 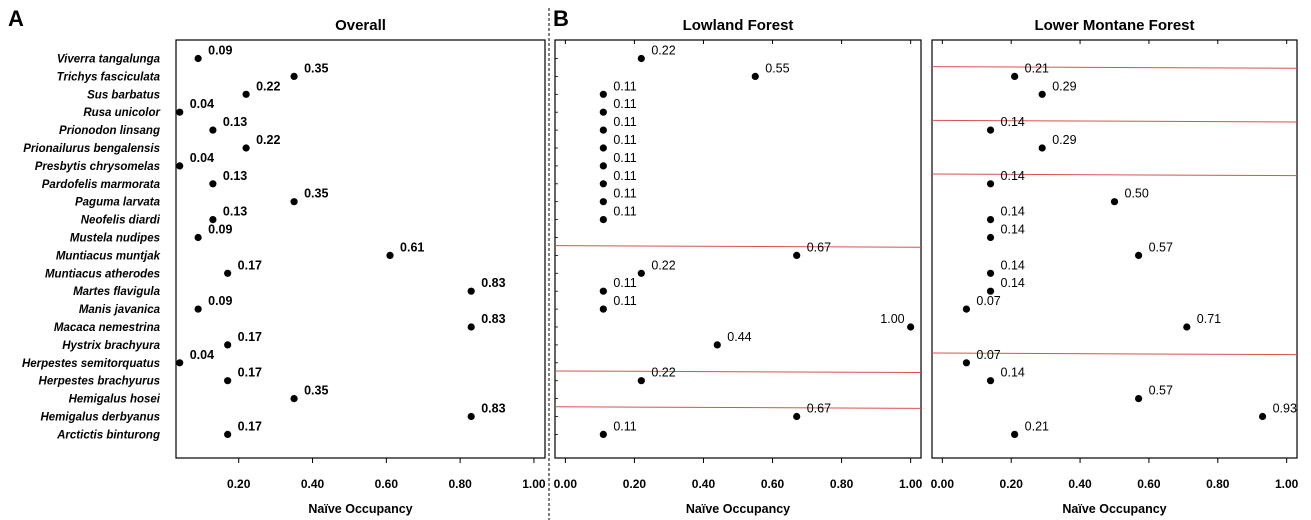 What do you see at coordinates (102, 274) in the screenshot?
I see `species-label: Muntiacus atherodes` at bounding box center [102, 274].